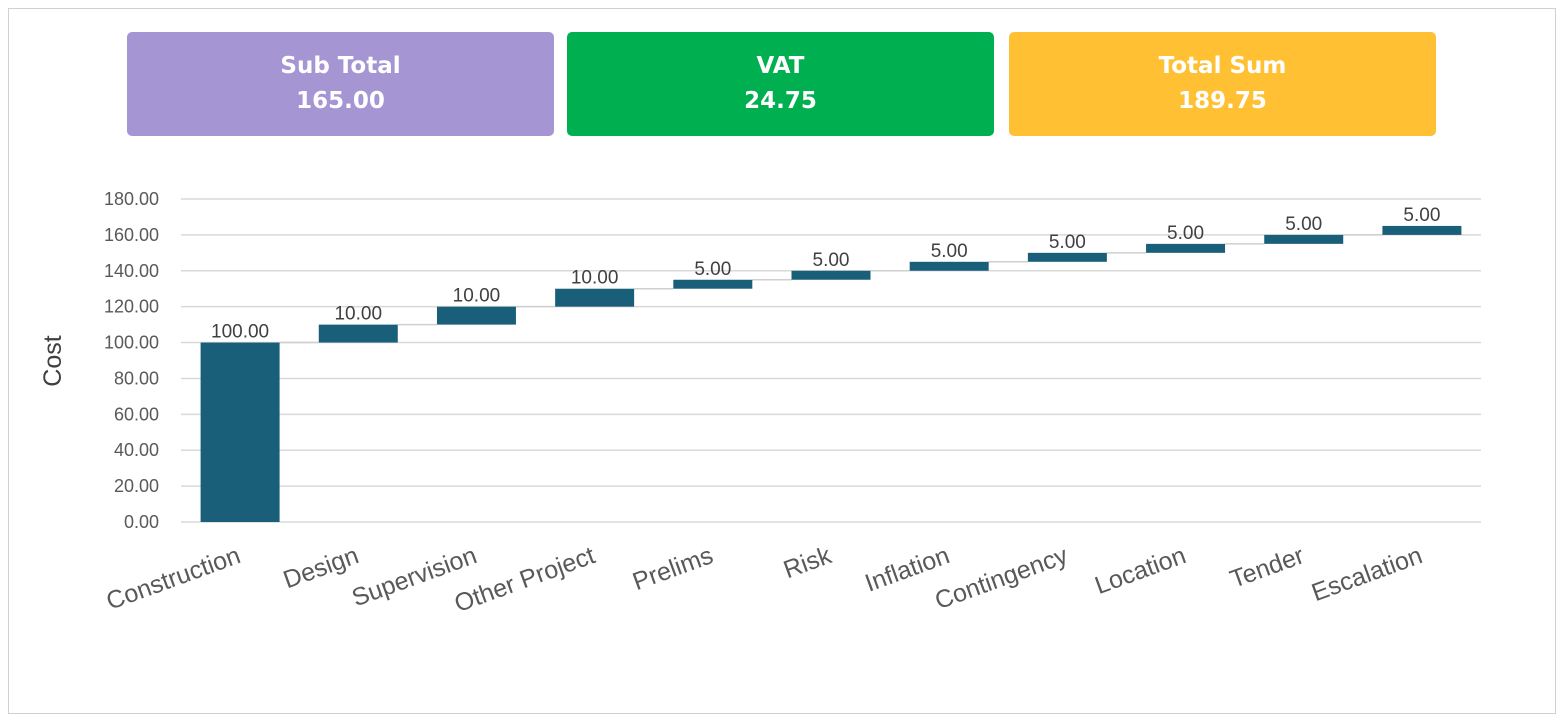 Image resolution: width=1565 pixels, height=722 pixels. What do you see at coordinates (240, 432) in the screenshot?
I see `bar-construction` at bounding box center [240, 432].